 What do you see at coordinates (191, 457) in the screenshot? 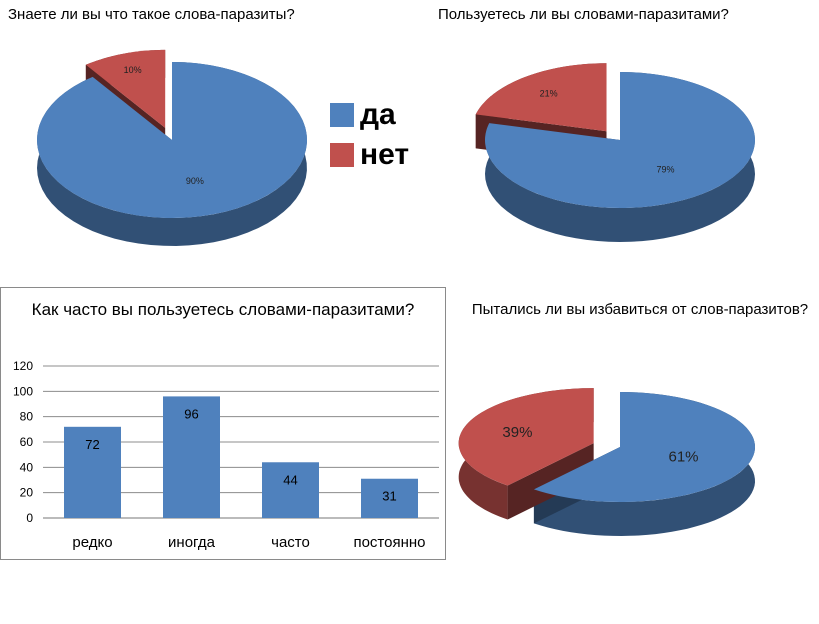
I see `bar-иногда` at bounding box center [191, 457].